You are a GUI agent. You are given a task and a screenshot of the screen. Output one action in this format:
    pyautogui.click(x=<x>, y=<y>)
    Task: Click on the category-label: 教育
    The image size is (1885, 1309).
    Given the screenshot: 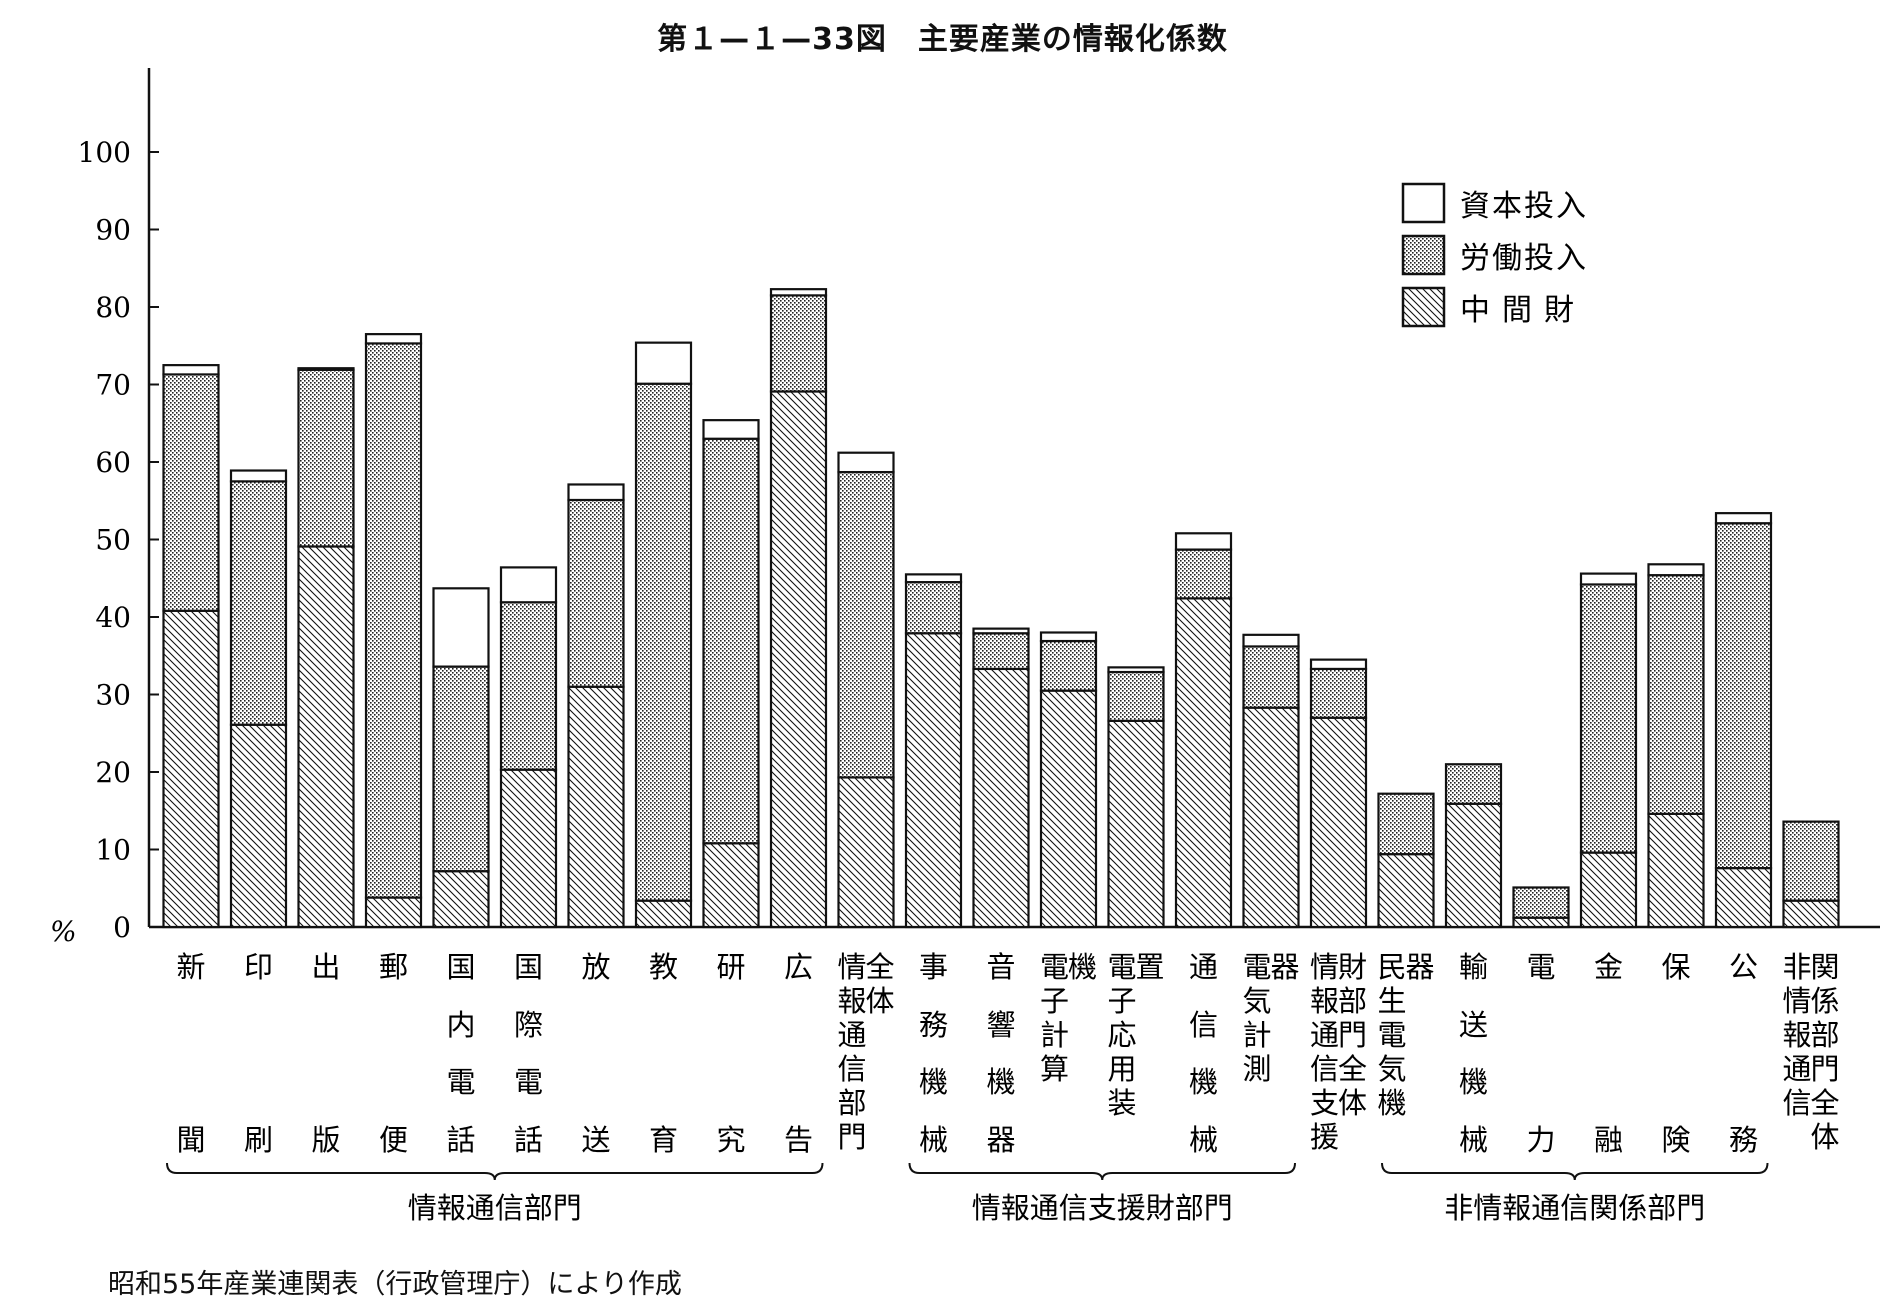 What is the action you would take?
    pyautogui.click(x=663, y=1053)
    